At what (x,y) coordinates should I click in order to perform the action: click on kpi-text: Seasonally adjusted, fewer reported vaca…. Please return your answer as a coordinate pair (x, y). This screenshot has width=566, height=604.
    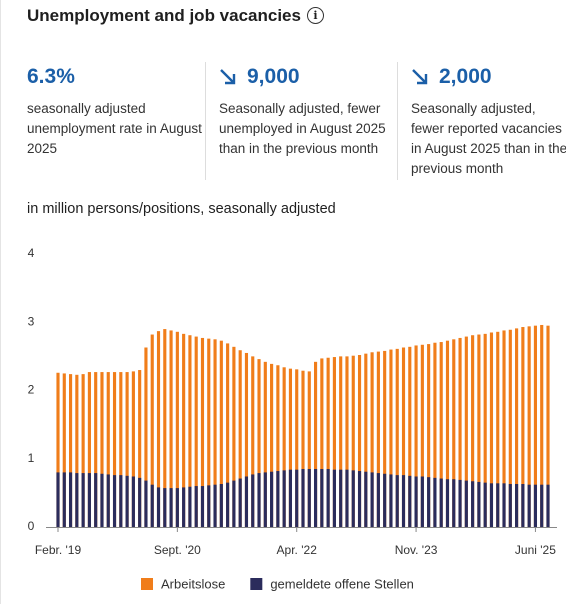
    Looking at the image, I should click on (488, 139).